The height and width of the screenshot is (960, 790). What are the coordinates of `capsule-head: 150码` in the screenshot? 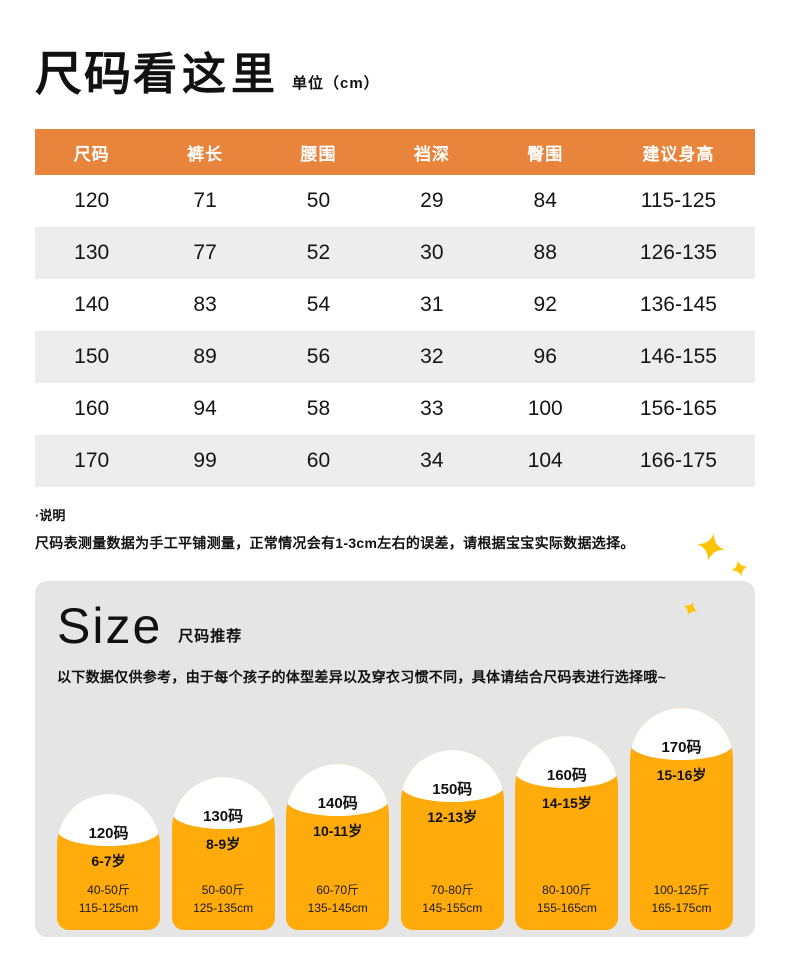 It's located at (452, 776).